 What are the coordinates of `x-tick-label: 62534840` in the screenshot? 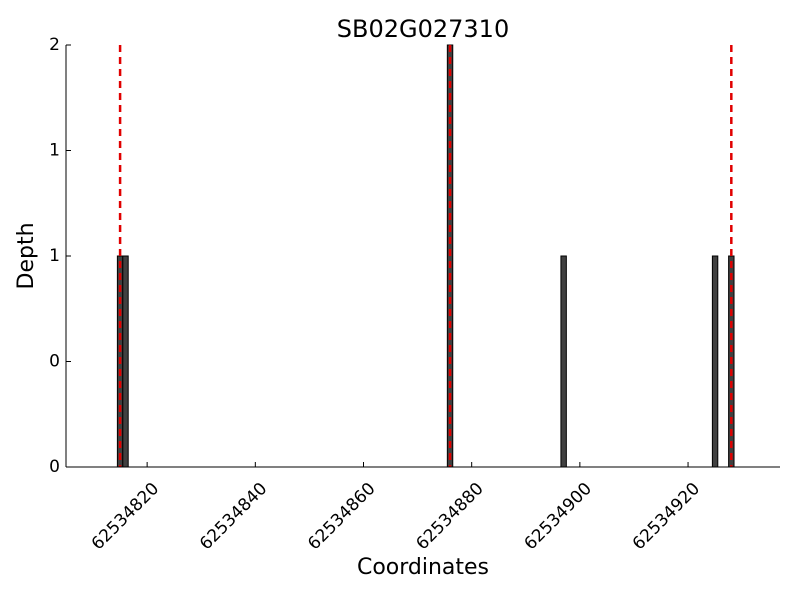 It's located at (233, 516).